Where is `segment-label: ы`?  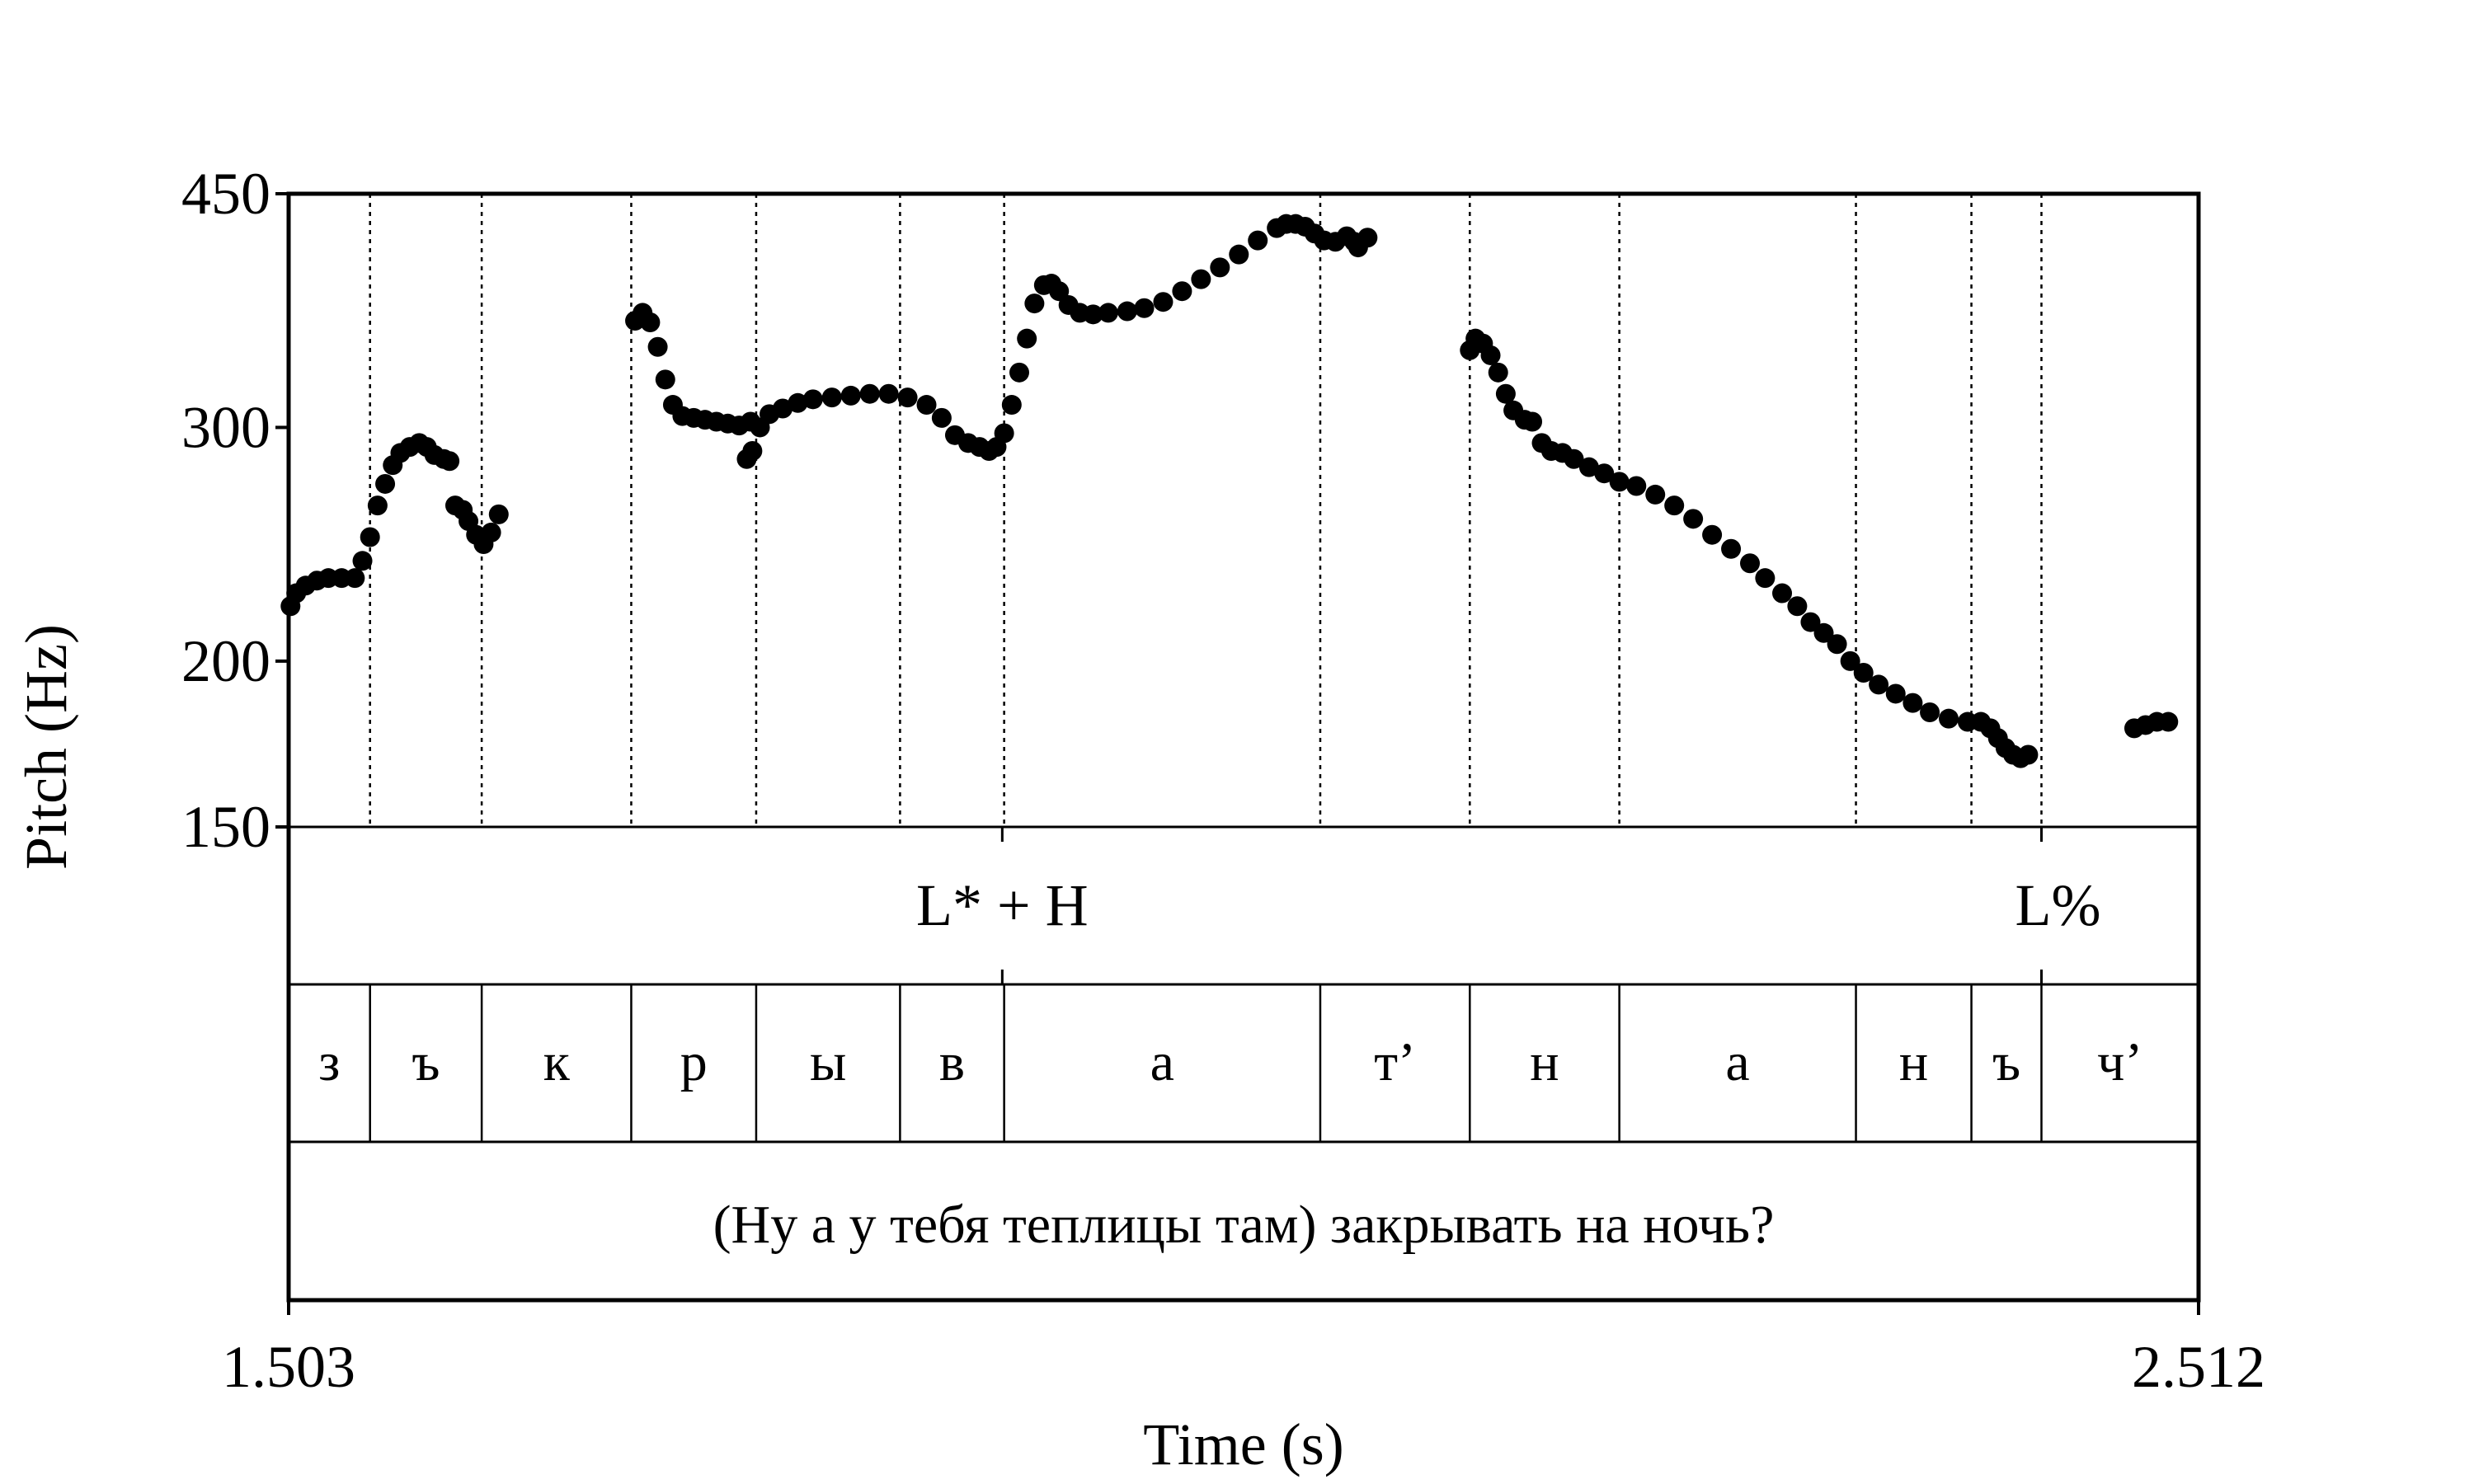
segment-label: ы is located at coordinates (828, 1062).